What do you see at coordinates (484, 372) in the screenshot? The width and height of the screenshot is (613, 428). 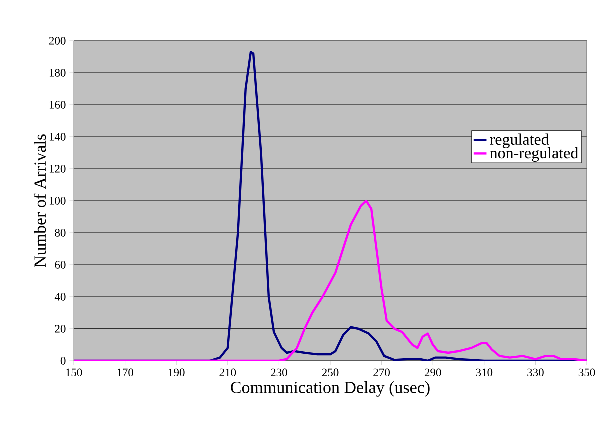 I see `x-tick-label: 310` at bounding box center [484, 372].